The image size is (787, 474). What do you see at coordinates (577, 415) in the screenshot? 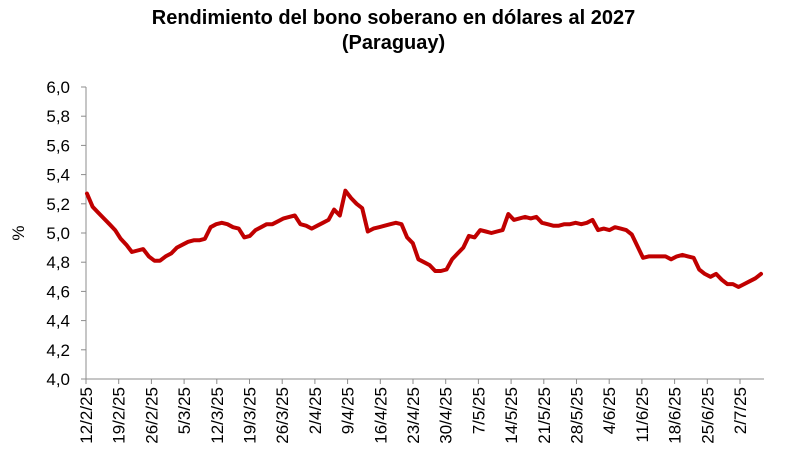
I see `x-tick-label: 28/5/25` at bounding box center [577, 415].